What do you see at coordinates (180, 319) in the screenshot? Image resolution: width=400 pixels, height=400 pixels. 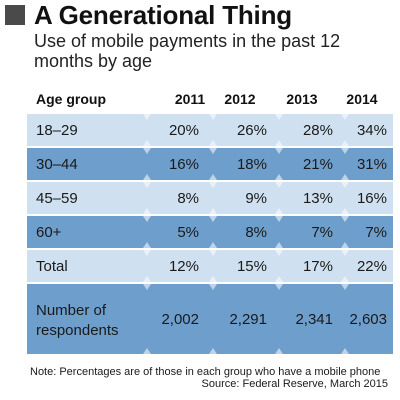 I see `table-cell-value: 2,002` at bounding box center [180, 319].